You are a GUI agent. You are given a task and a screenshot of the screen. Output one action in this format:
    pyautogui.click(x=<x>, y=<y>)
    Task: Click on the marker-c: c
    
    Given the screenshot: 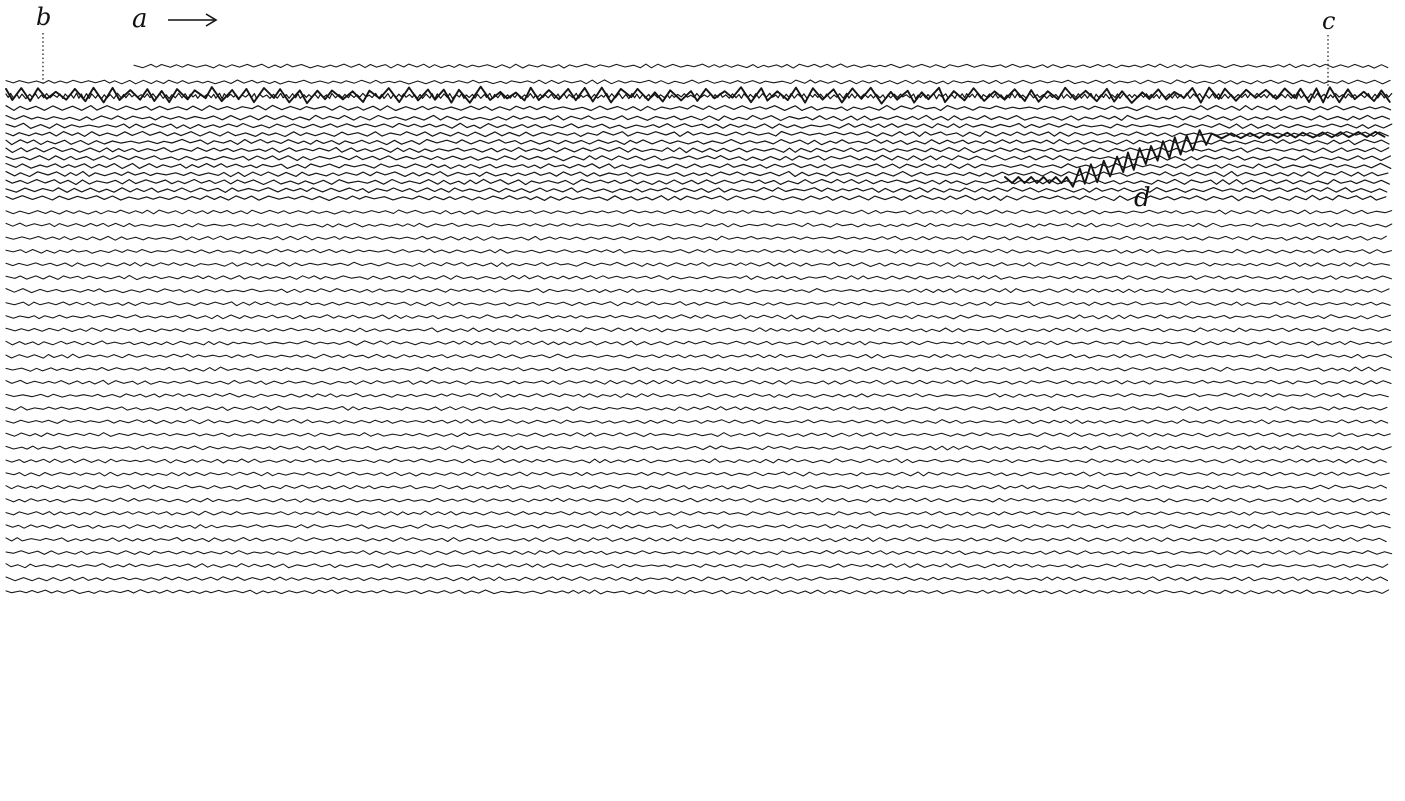 What is the action you would take?
    pyautogui.click(x=1328, y=47)
    